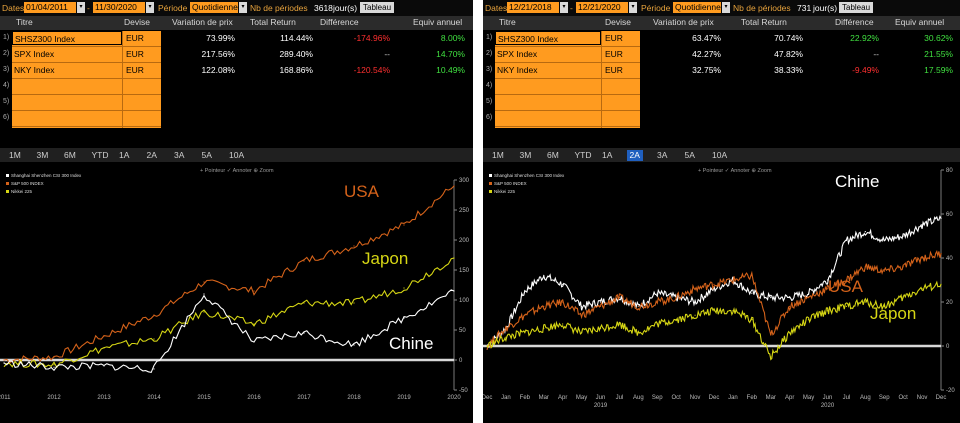 The image size is (960, 423). What do you see at coordinates (463, 391) in the screenshot?
I see `y-tick-label: -50` at bounding box center [463, 391].